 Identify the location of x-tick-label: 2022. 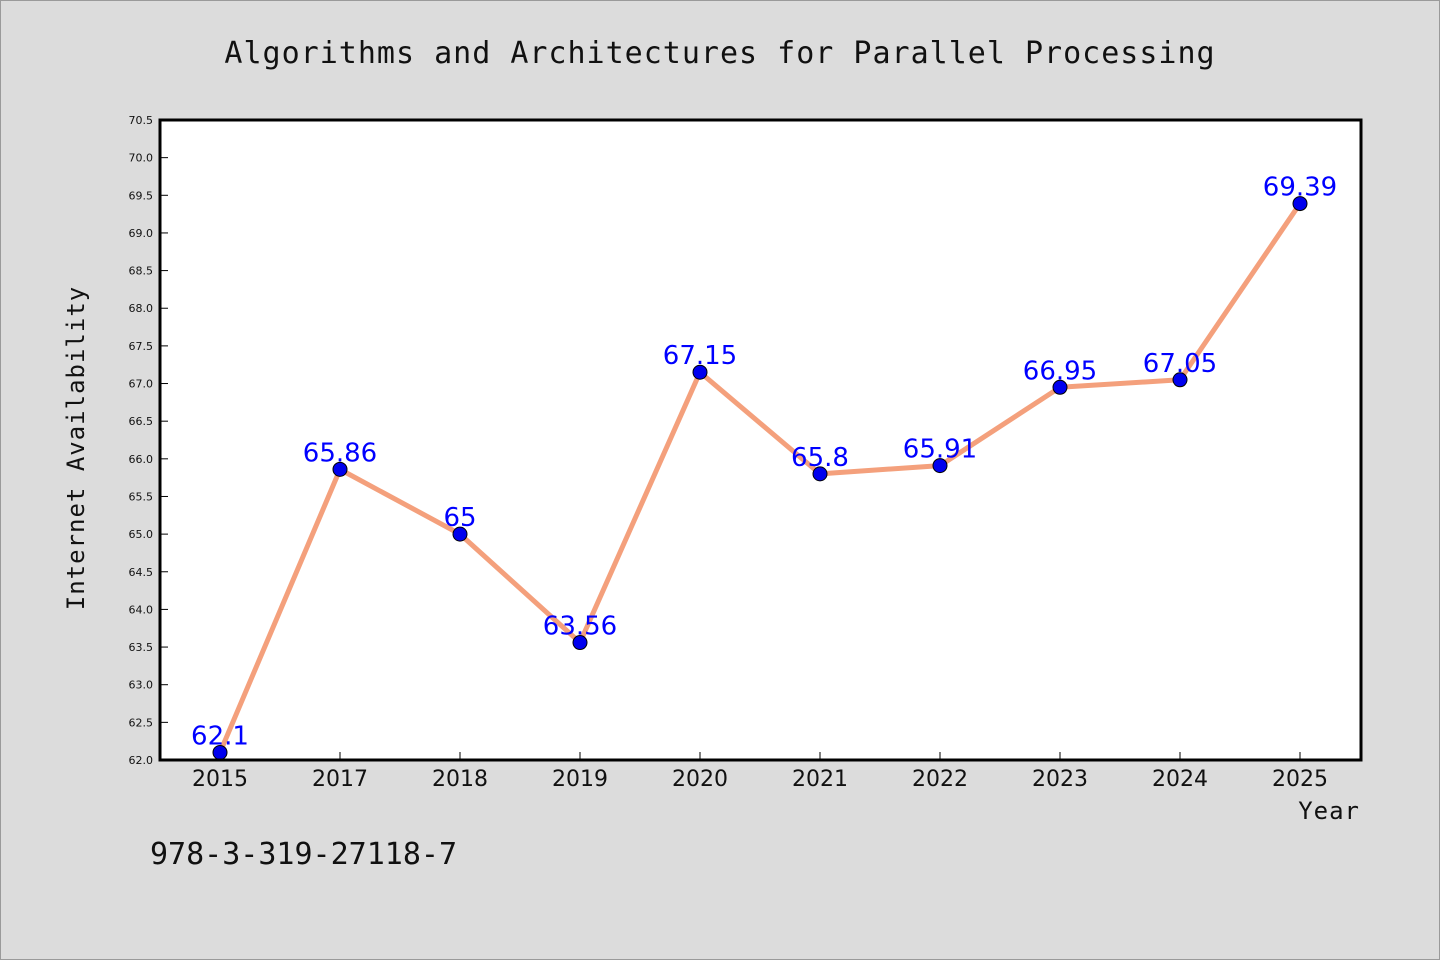
(940, 779).